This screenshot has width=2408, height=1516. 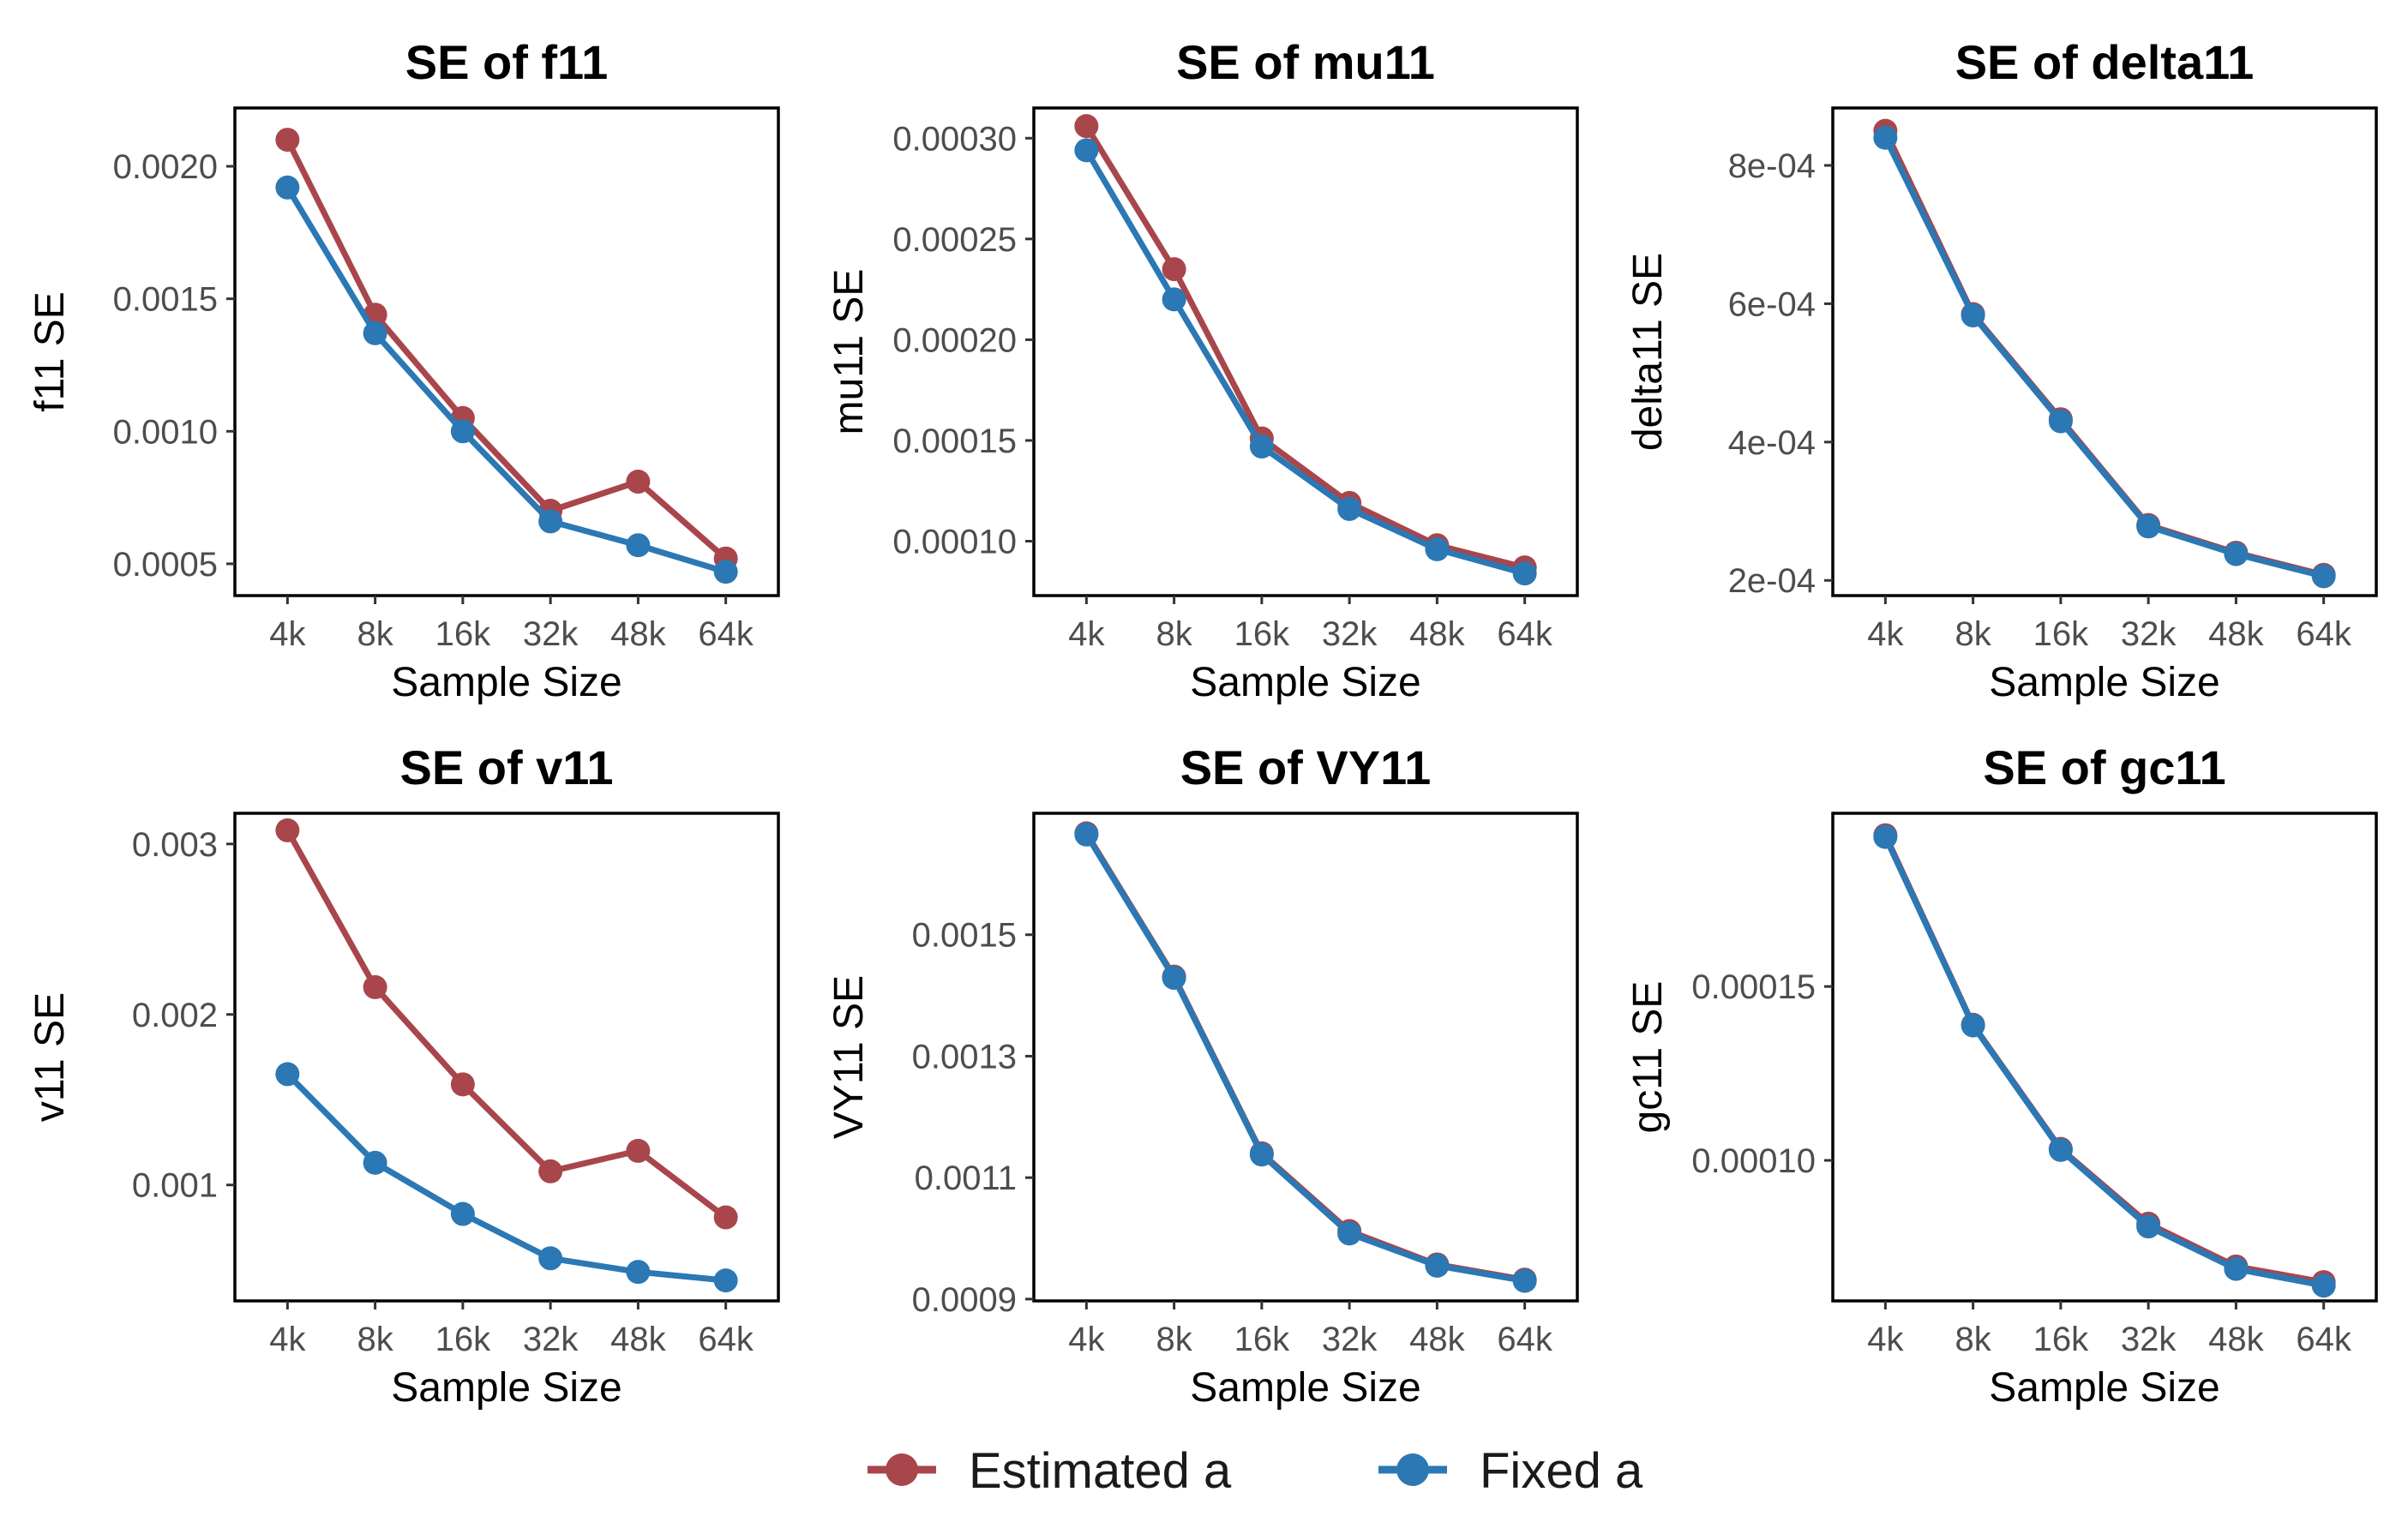 What do you see at coordinates (1562, 1471) in the screenshot?
I see `legend-label: Fixed a` at bounding box center [1562, 1471].